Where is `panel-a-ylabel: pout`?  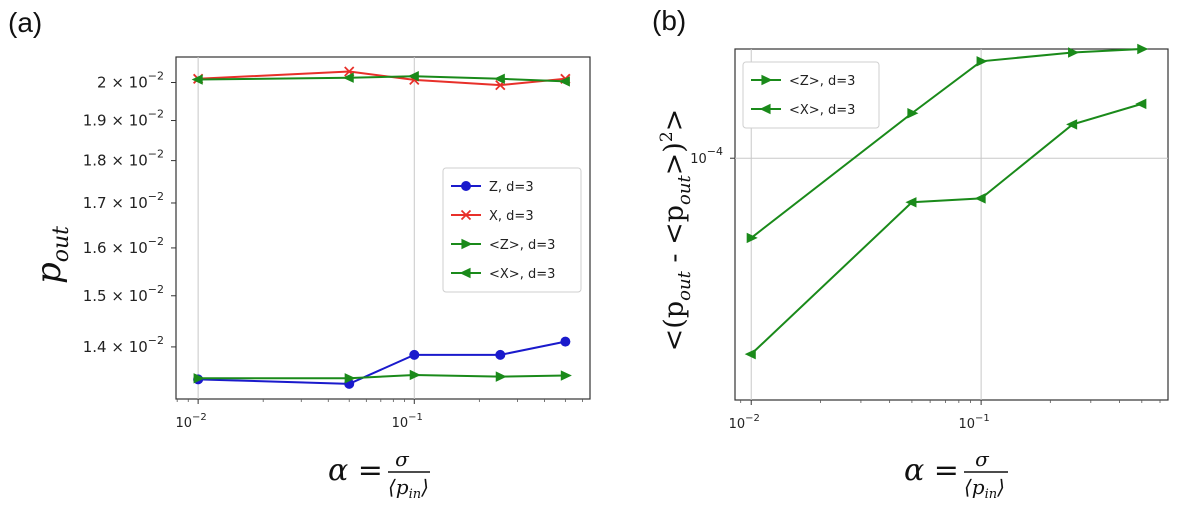 panel-a-ylabel: pout is located at coordinates (51, 255).